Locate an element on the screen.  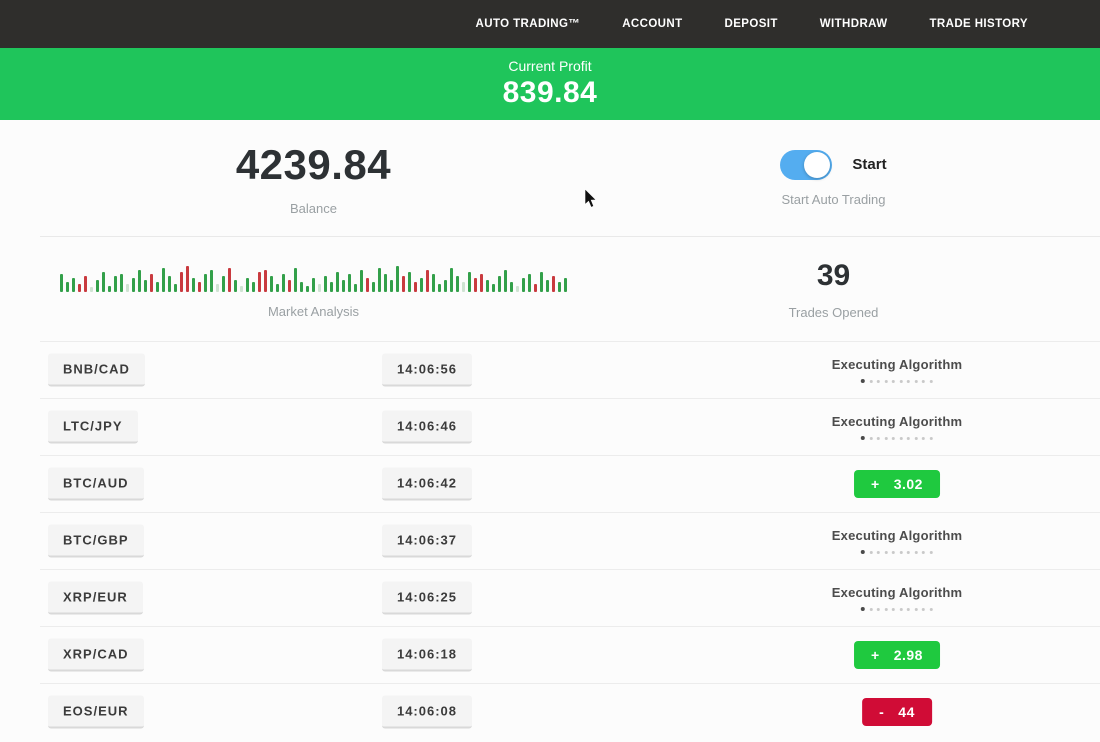
balance-caption: Balance is located at coordinates (313, 208).